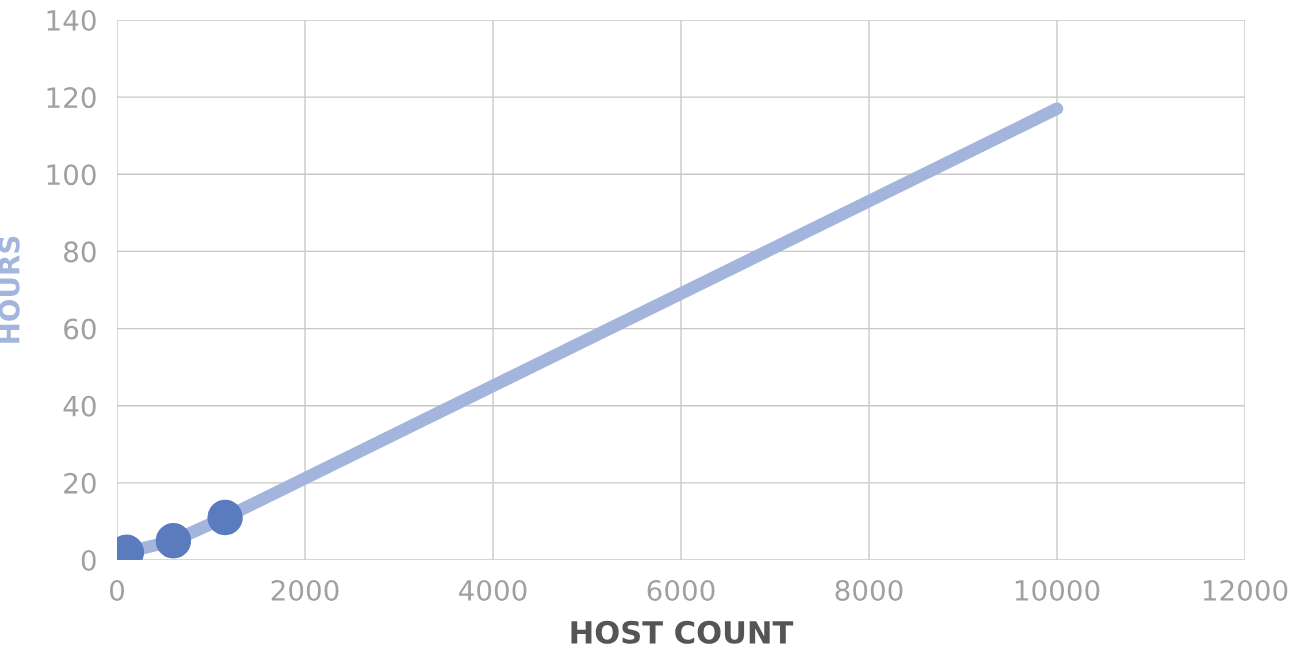 This screenshot has width=1296, height=670. What do you see at coordinates (116, 590) in the screenshot?
I see `x-tick-label: 0` at bounding box center [116, 590].